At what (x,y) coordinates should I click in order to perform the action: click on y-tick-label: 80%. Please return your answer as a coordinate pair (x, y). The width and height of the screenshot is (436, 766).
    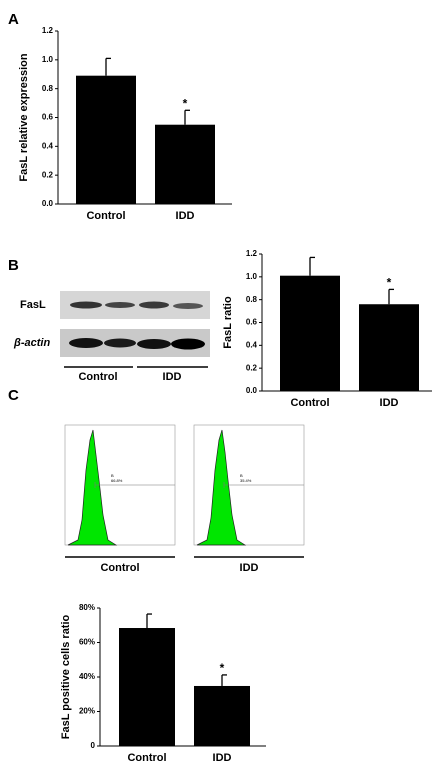
    Looking at the image, I should click on (87, 607).